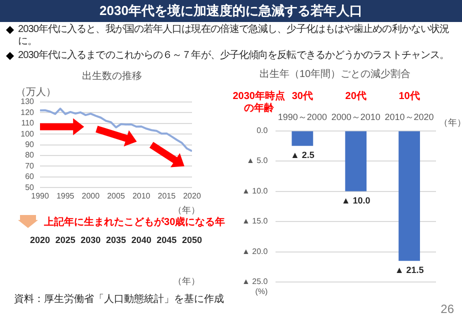 The width and height of the screenshot is (462, 320). I want to click on y-tick-label: 110, so click(28, 123).